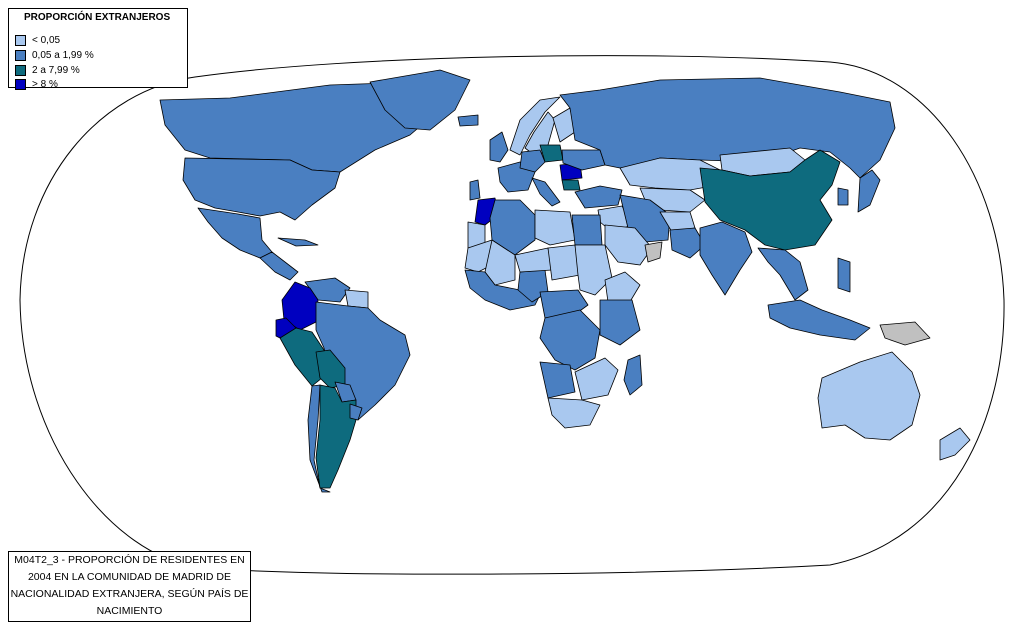 The height and width of the screenshot is (632, 1012). Describe the element at coordinates (687, 243) in the screenshot. I see `region-pakistan` at that location.